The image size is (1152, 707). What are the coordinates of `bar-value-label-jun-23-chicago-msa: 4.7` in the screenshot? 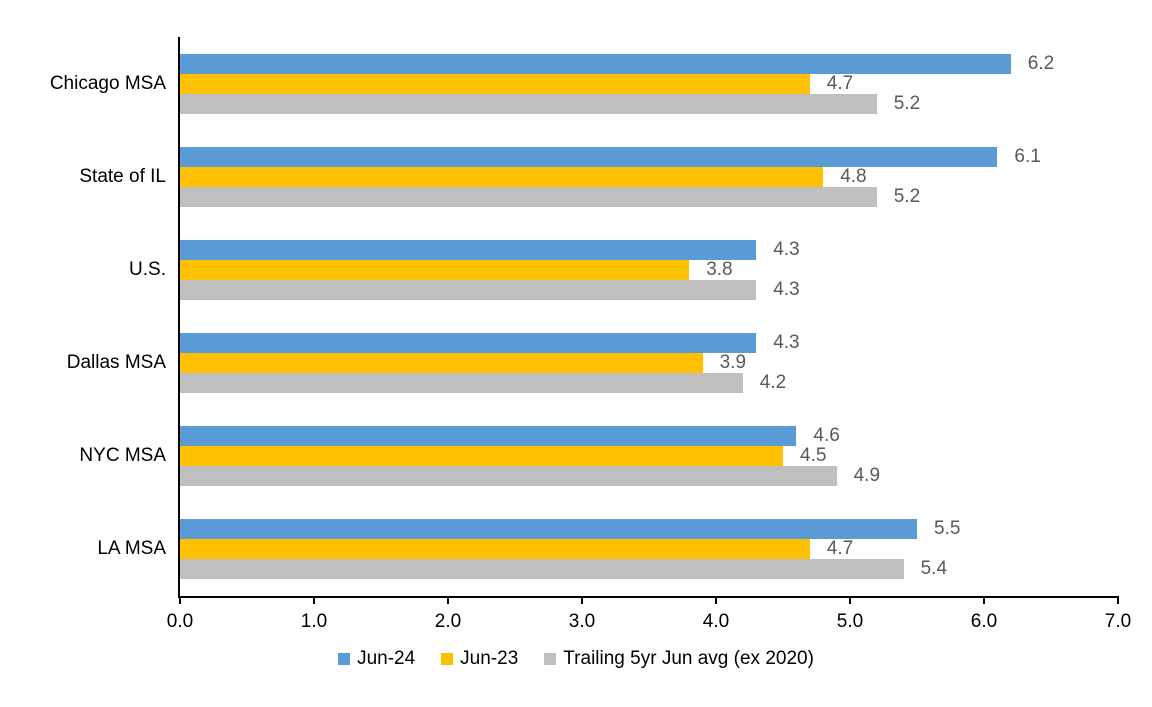 It's located at (840, 83).